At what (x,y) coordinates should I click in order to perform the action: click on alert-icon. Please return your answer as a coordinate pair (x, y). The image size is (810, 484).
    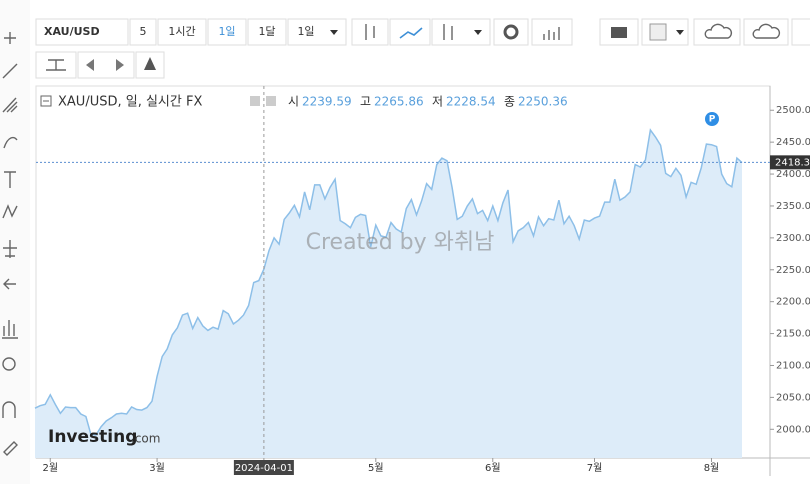
    Looking at the image, I should click on (150, 63).